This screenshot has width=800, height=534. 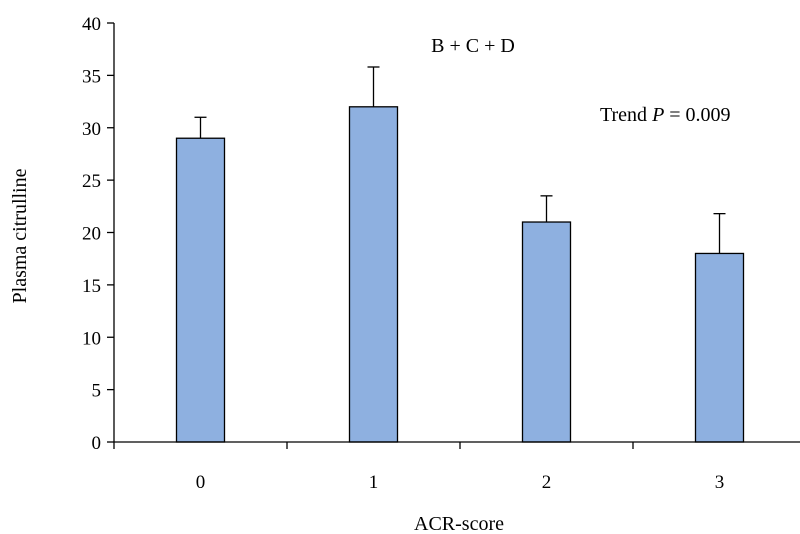 I want to click on trend-annotation: Trend P = 0.009, so click(x=665, y=115).